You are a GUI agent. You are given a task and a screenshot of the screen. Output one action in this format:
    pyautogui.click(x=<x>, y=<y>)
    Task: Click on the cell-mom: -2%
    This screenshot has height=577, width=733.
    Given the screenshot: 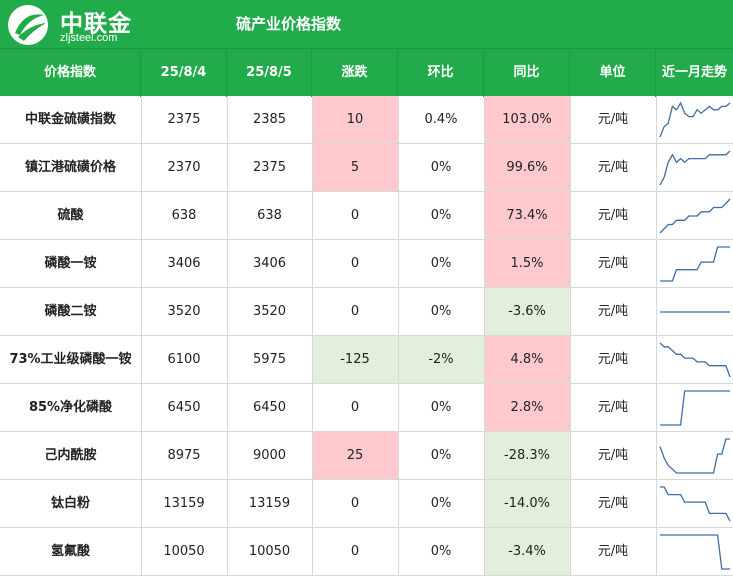 What is the action you would take?
    pyautogui.click(x=441, y=360)
    